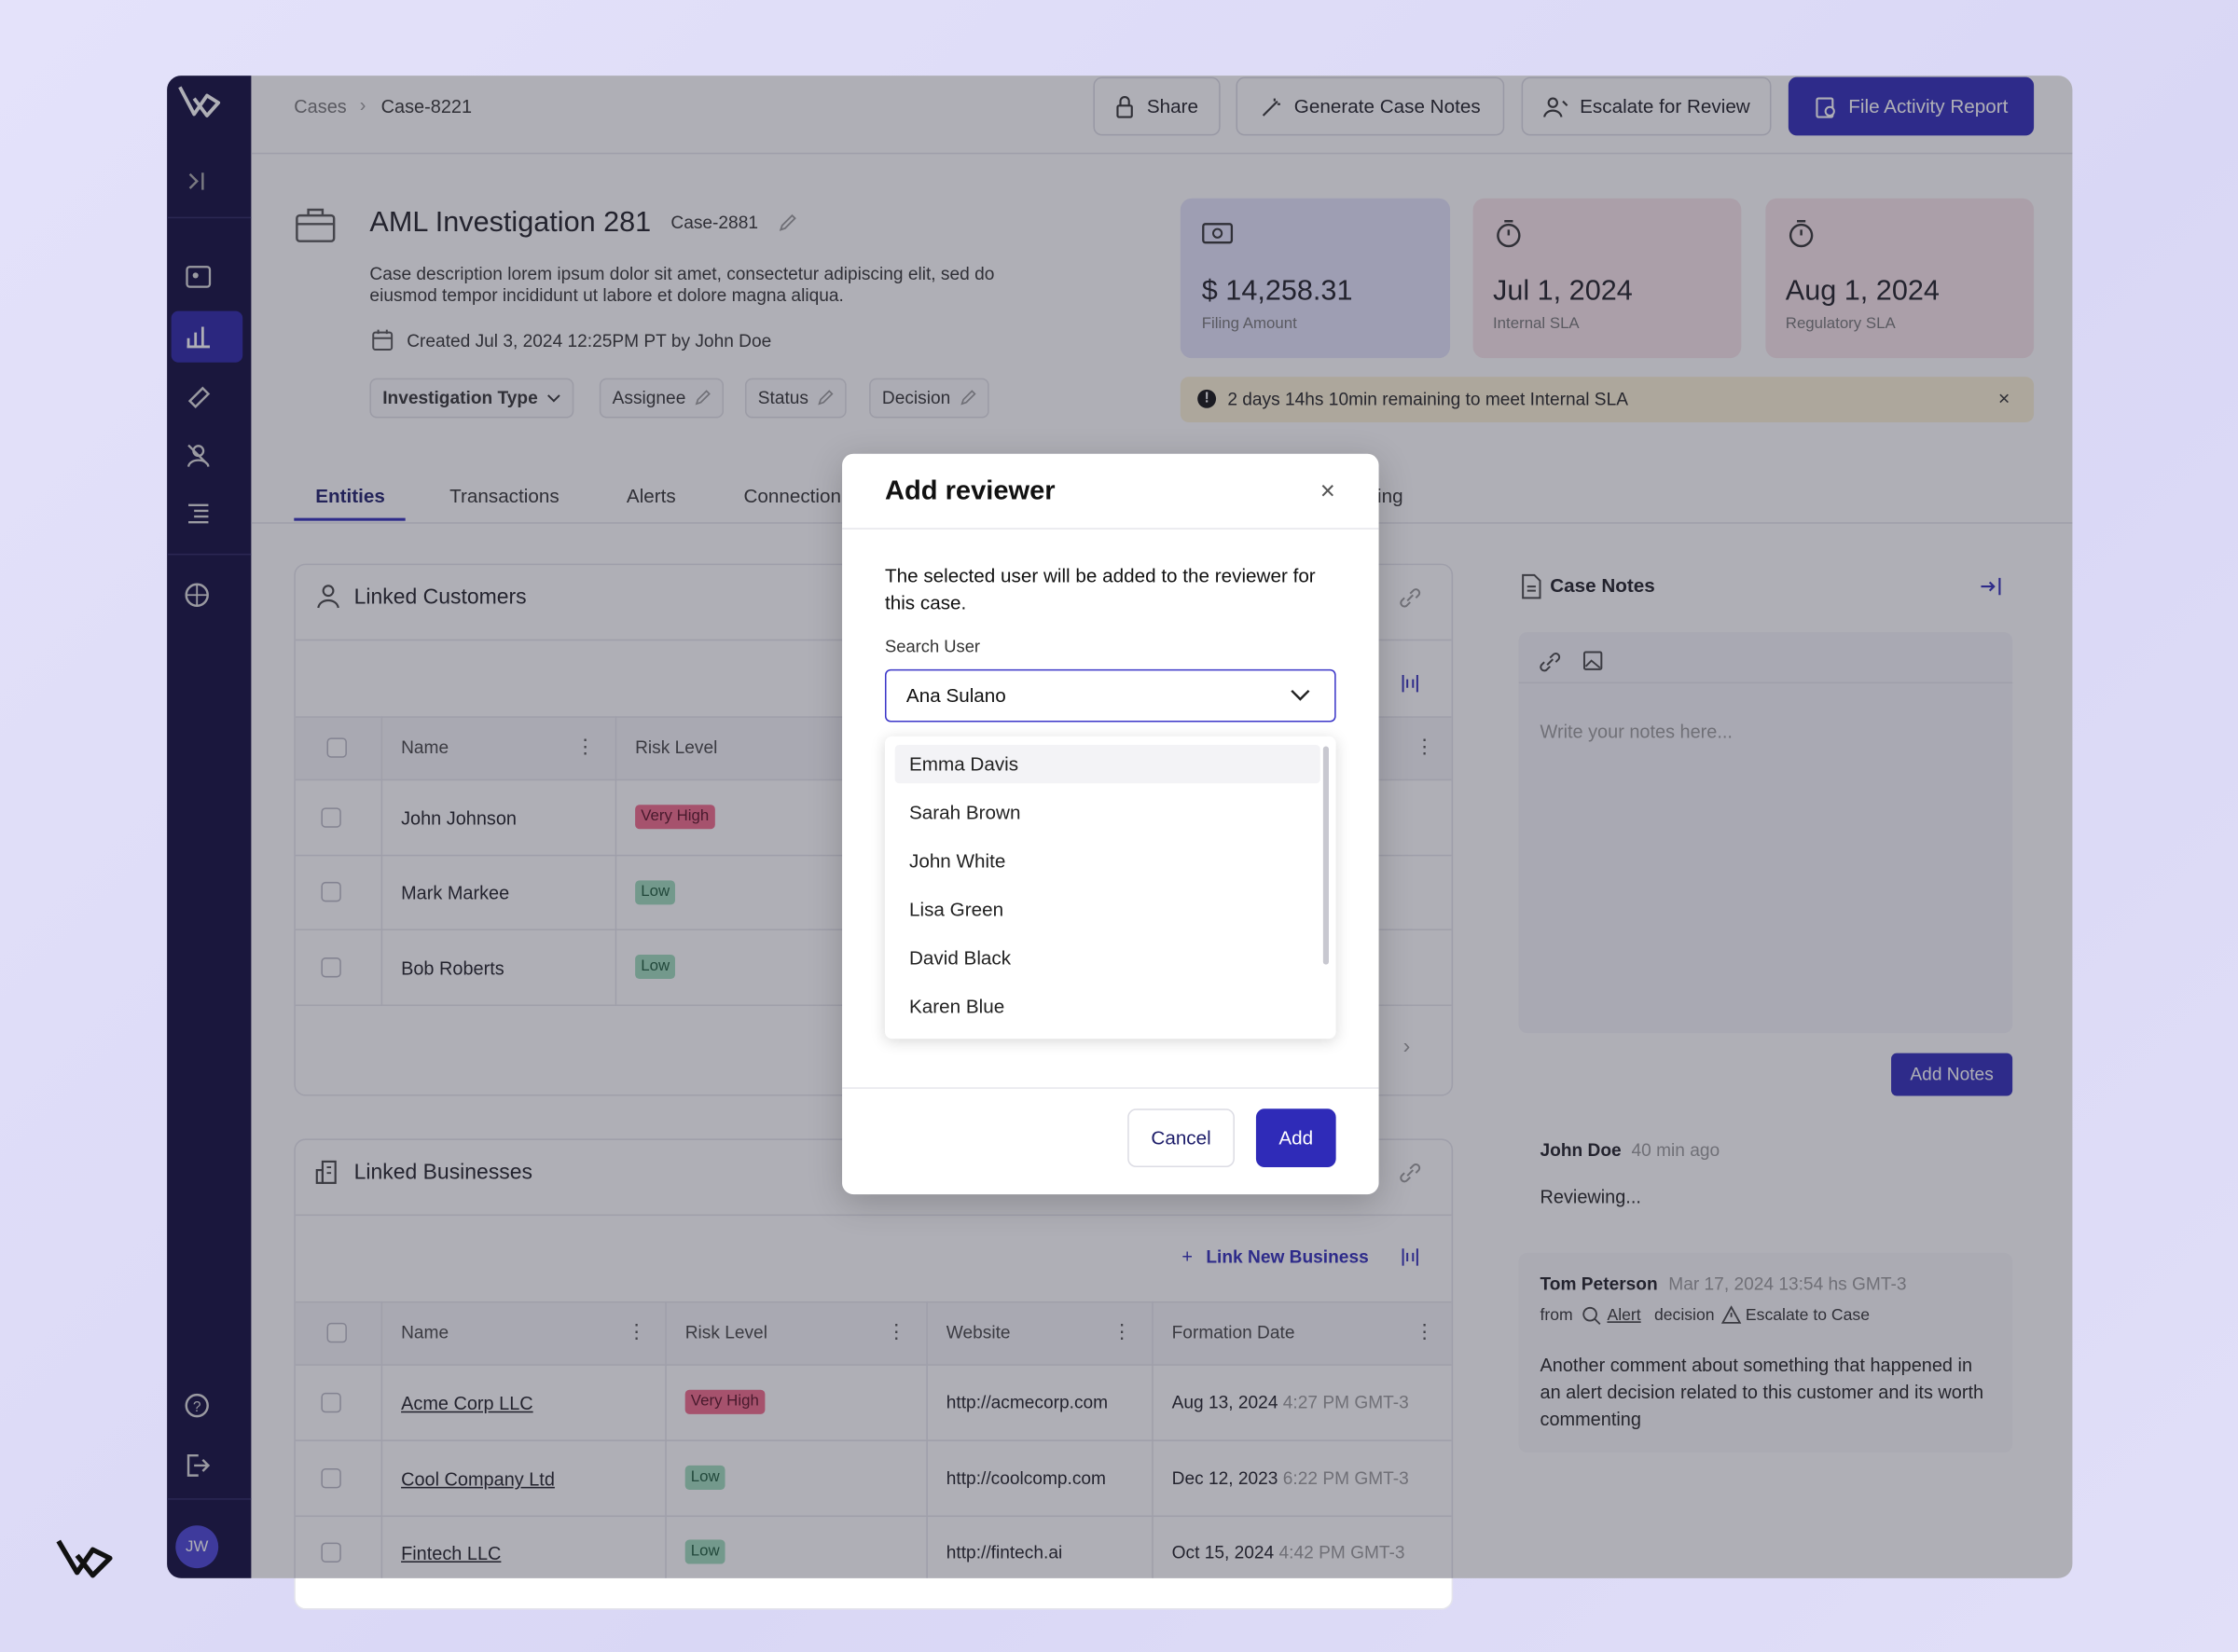 The height and width of the screenshot is (1652, 2238). What do you see at coordinates (1110, 1088) in the screenshot?
I see `modal-divider` at bounding box center [1110, 1088].